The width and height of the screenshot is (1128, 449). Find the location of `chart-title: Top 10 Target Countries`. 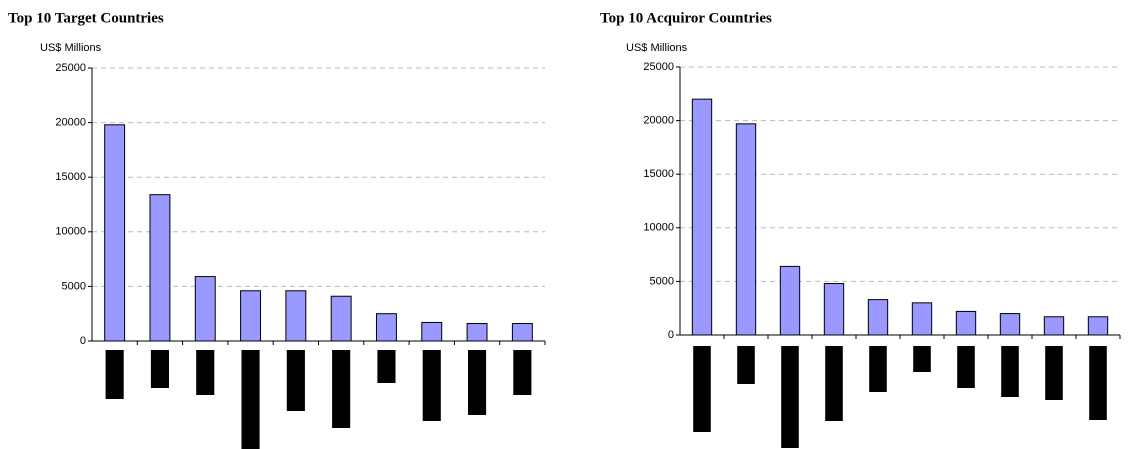

chart-title: Top 10 Target Countries is located at coordinates (86, 18).